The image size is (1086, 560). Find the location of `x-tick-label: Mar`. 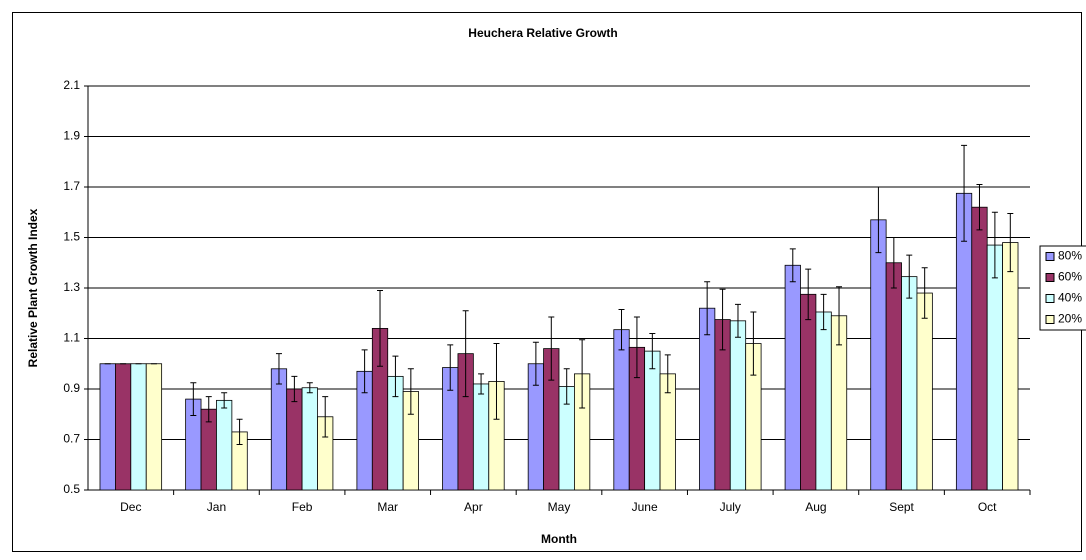

x-tick-label: Mar is located at coordinates (387, 507).